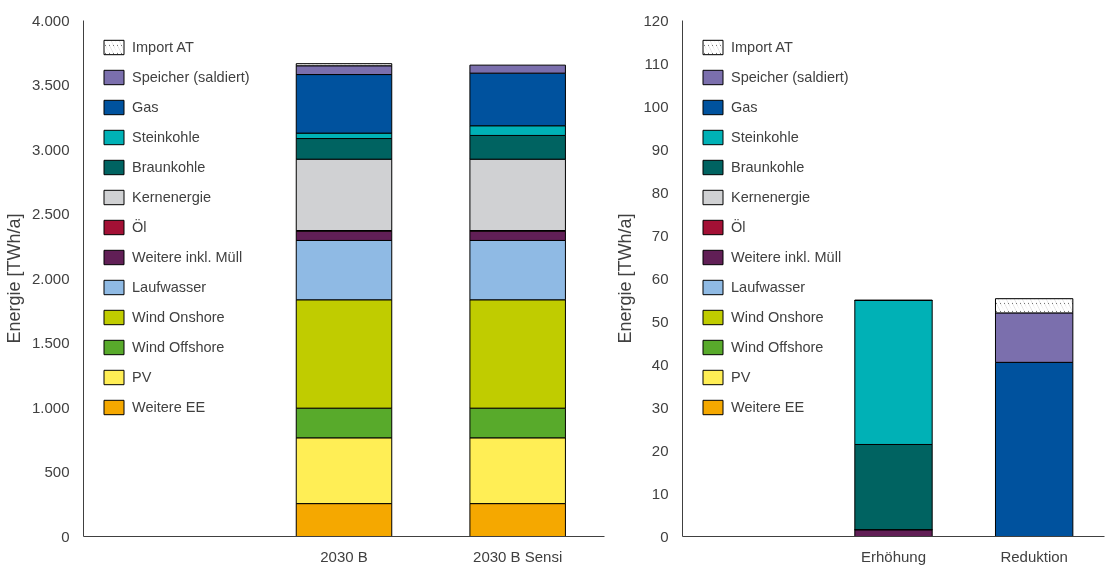 The width and height of the screenshot is (1112, 570). I want to click on y-tick-label: 10, so click(660, 493).